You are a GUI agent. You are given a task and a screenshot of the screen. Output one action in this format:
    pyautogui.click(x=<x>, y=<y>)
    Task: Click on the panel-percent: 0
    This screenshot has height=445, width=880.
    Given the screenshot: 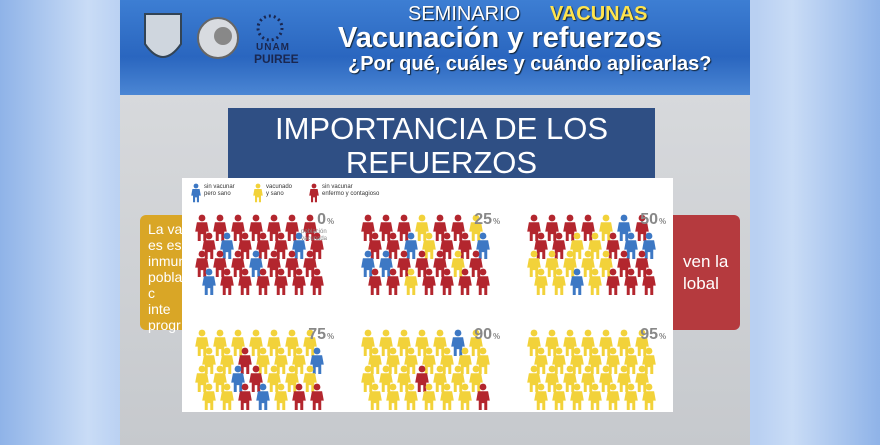 What is the action you would take?
    pyautogui.click(x=321, y=219)
    